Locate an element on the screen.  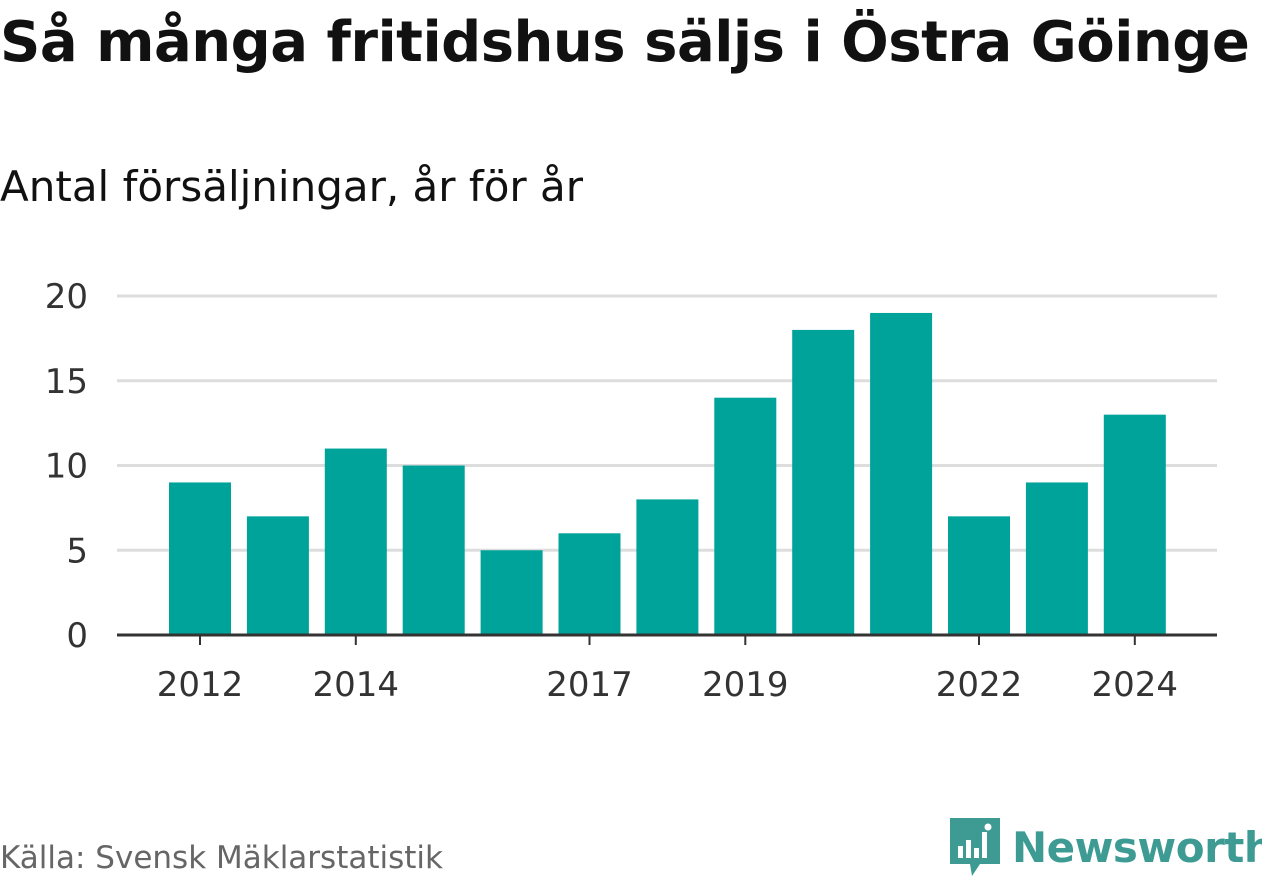
y-axis-ticks: 0 5 10 15 20 is located at coordinates (66, 466).